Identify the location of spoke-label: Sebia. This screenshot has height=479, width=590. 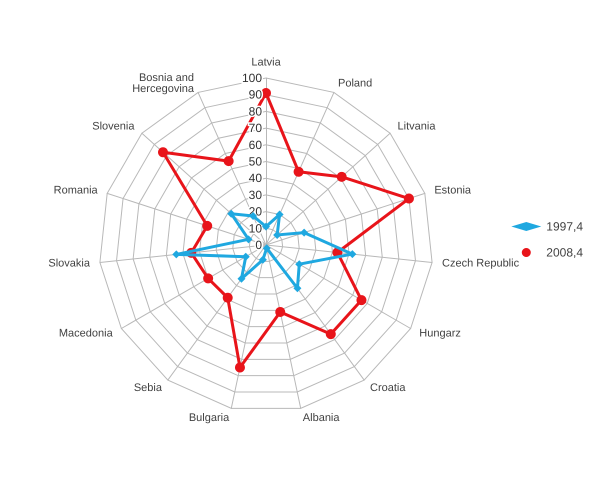
(148, 388).